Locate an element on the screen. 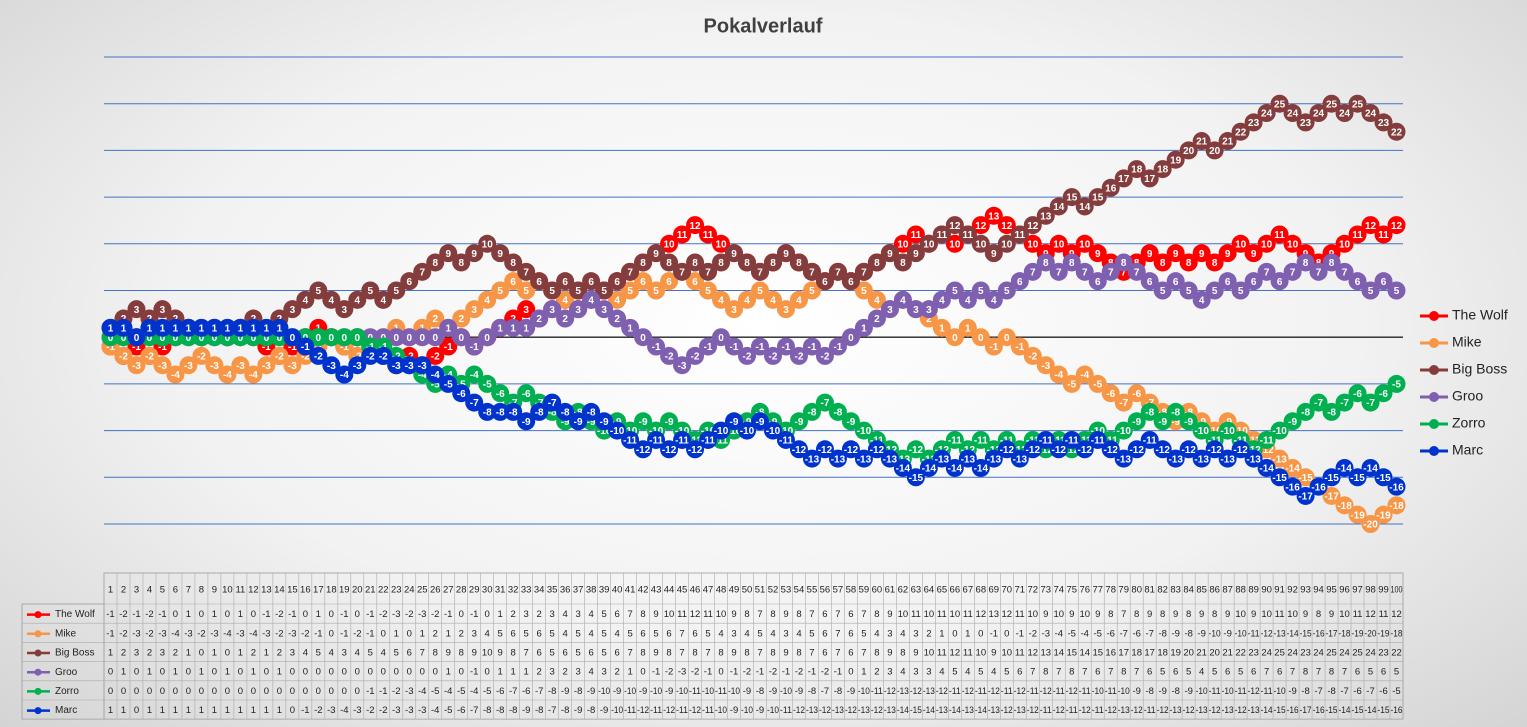  data-label: 13 is located at coordinates (1046, 216).